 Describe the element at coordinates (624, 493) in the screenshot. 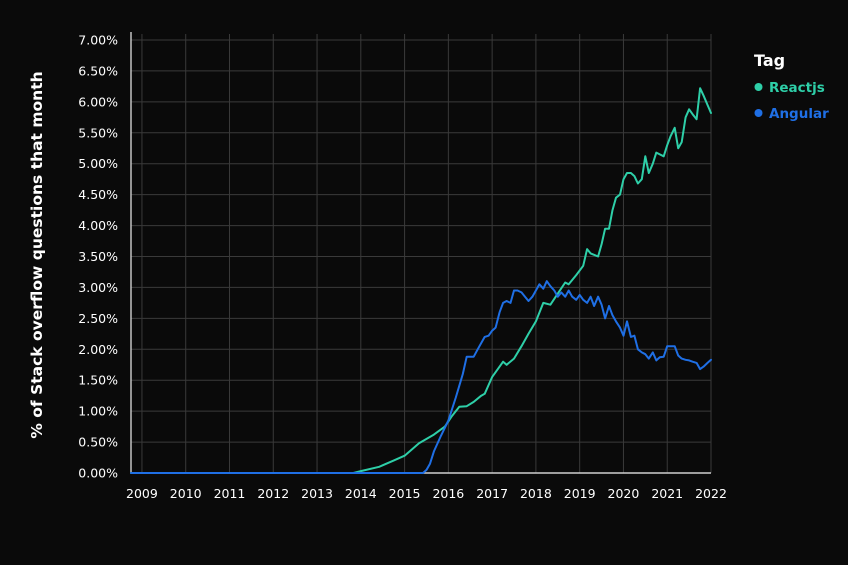

I see `x-tick-label: 2020` at that location.